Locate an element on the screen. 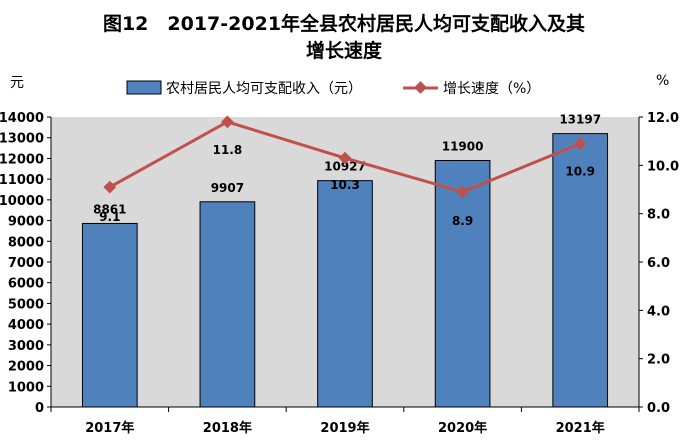  bar-2017年 is located at coordinates (109, 315).